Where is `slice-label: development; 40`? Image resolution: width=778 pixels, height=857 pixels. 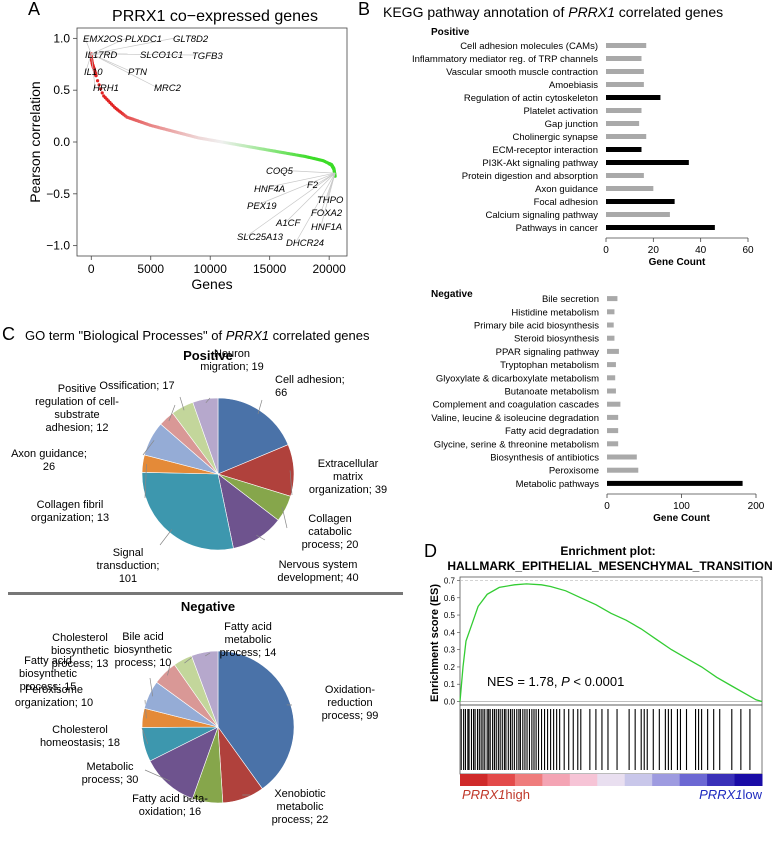 slice-label: development; 40 is located at coordinates (317, 578).